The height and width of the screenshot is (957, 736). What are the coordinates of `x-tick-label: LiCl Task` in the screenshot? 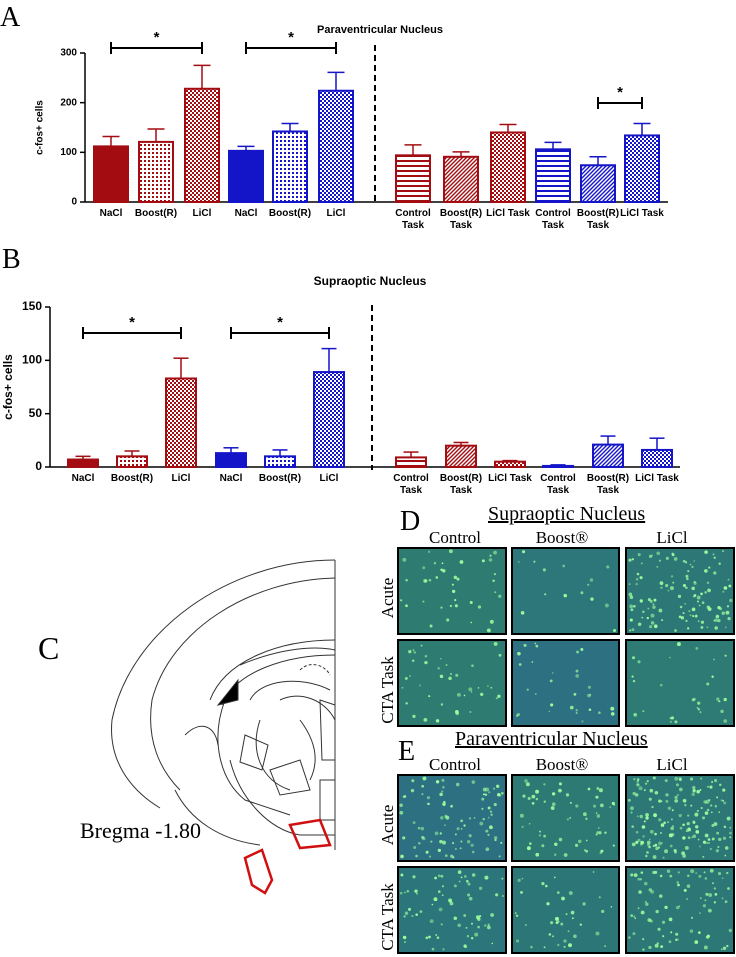 It's located at (510, 478).